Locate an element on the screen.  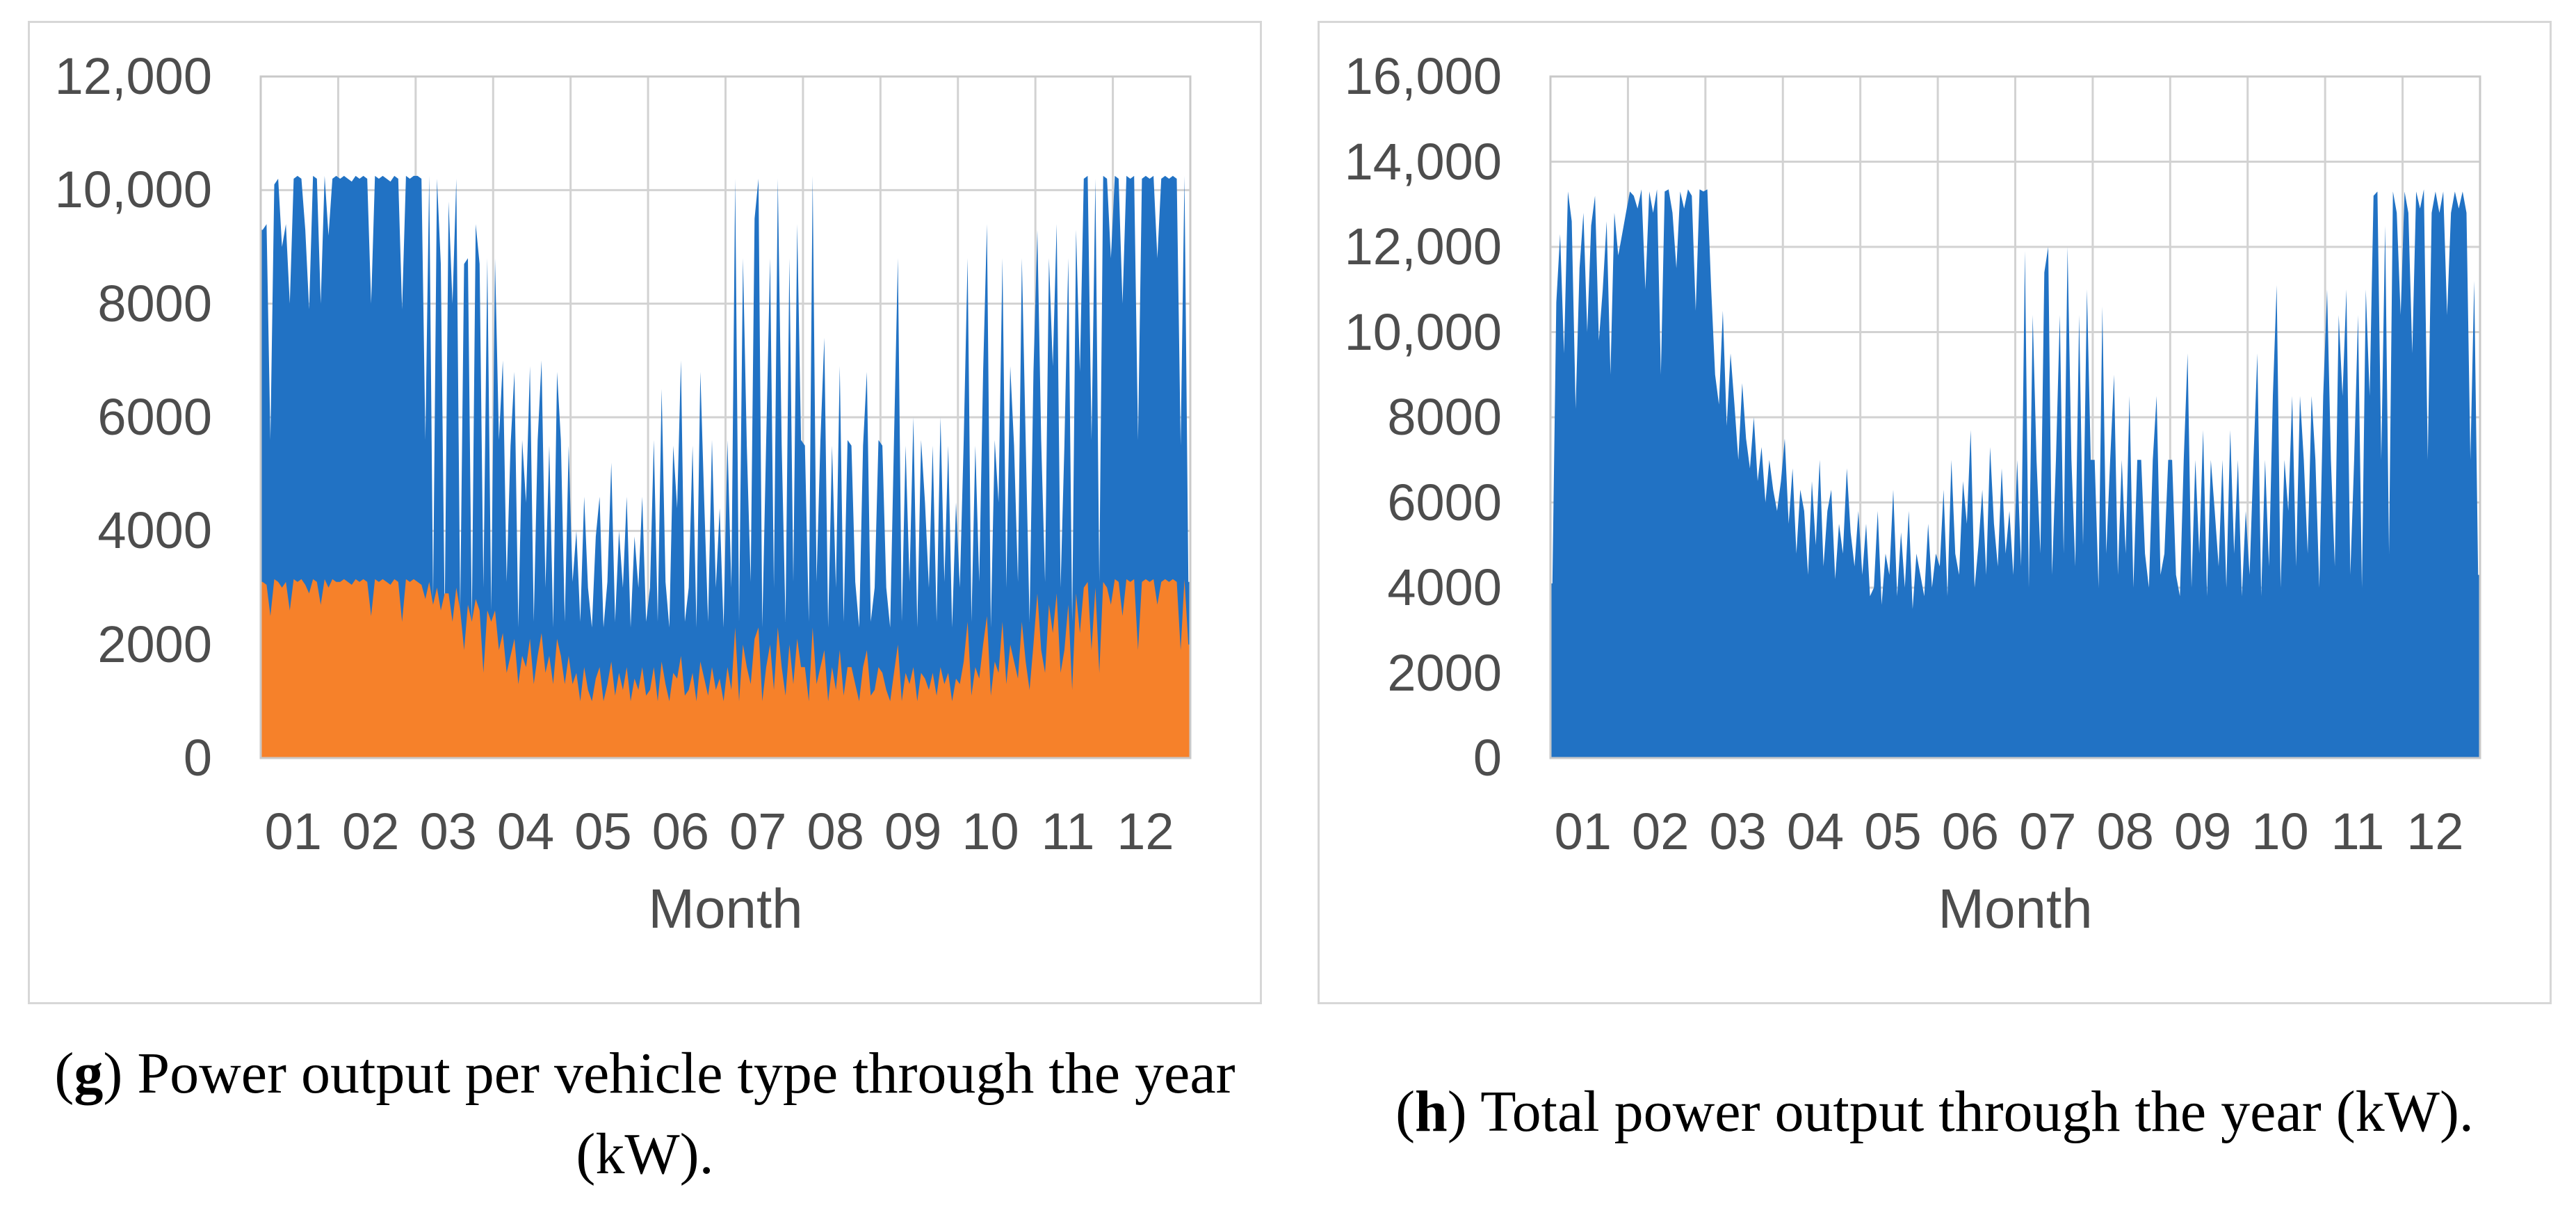
y-axis-tick-label: 14,000 is located at coordinates (1423, 161).